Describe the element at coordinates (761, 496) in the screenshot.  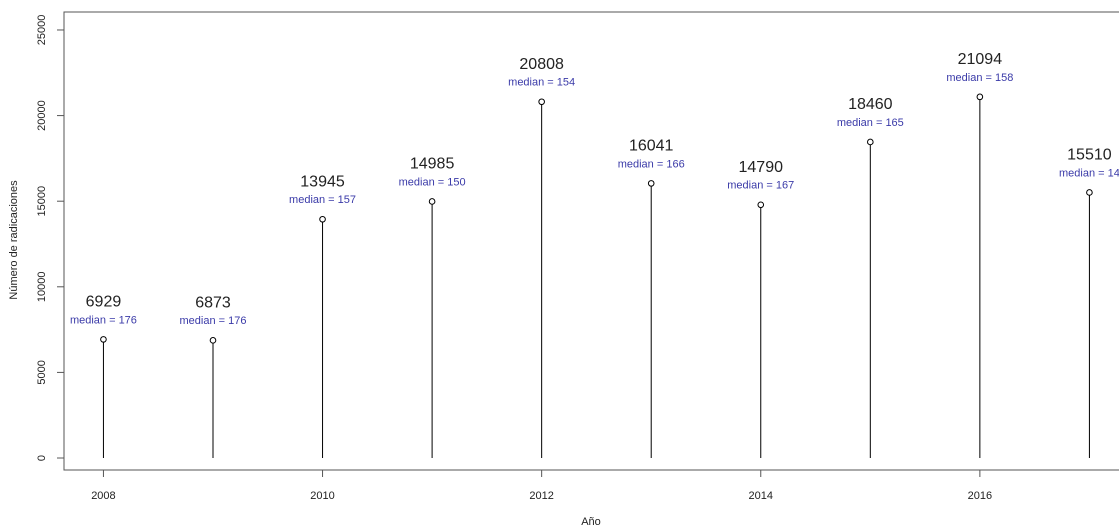
I see `x-tick-label: 2014` at that location.